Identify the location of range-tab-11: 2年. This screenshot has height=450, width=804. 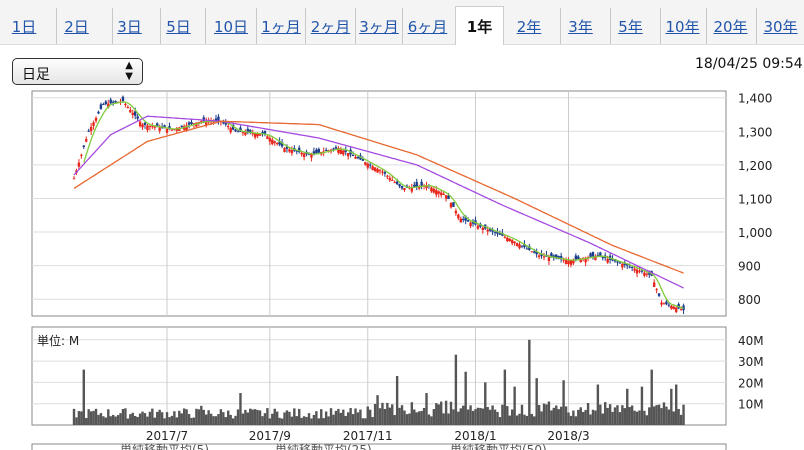
(529, 26).